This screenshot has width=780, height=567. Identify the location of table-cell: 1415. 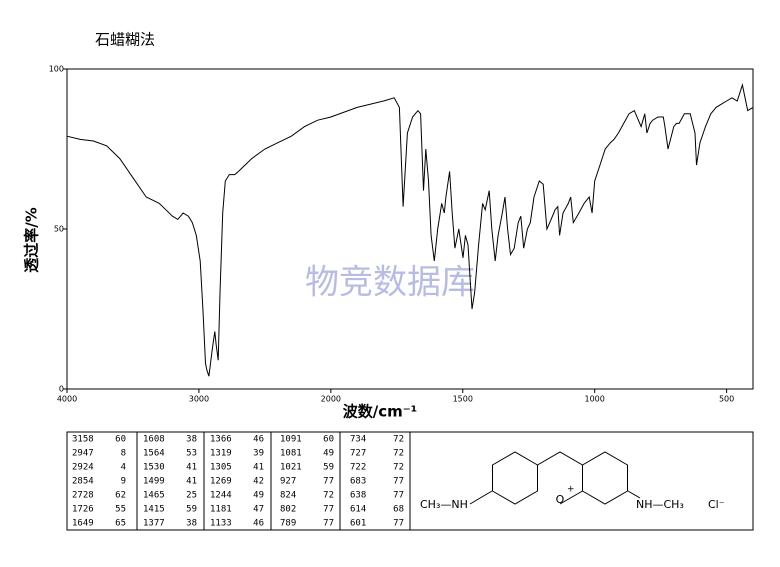
(154, 510).